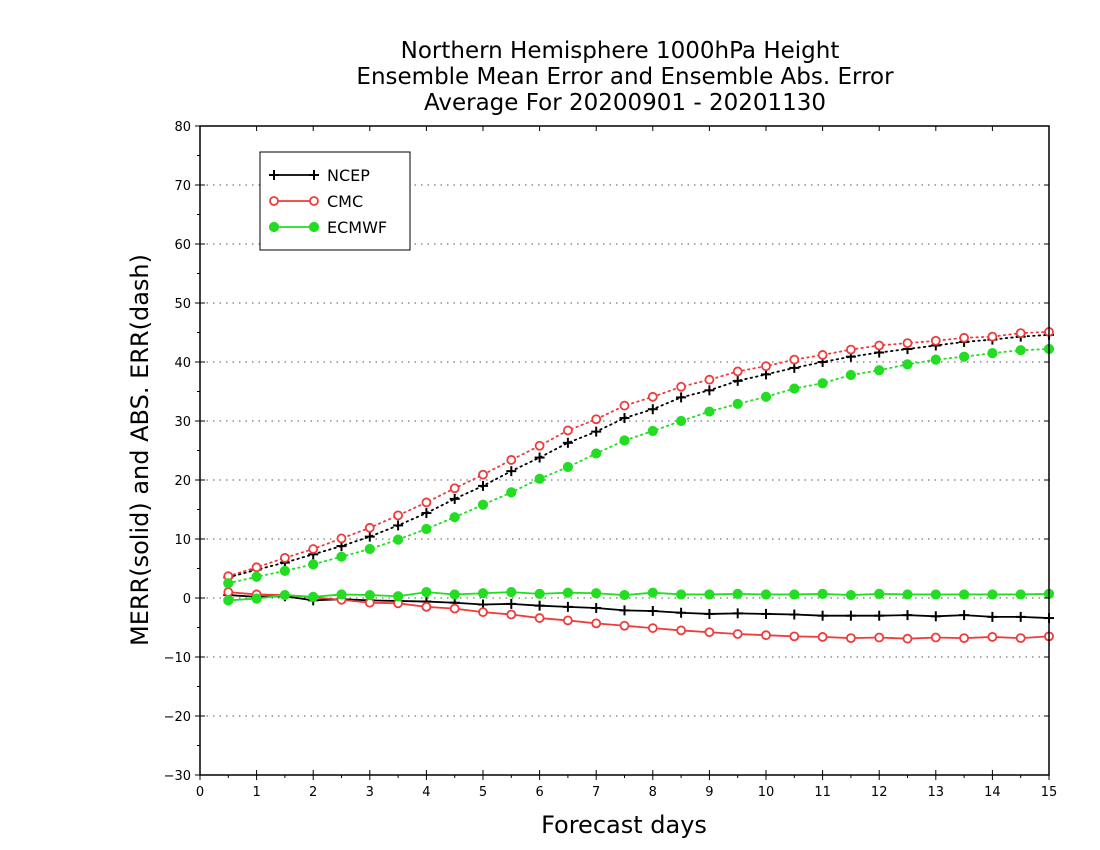 This screenshot has width=1100, height=850. I want to click on y-tick-label: −10, so click(177, 658).